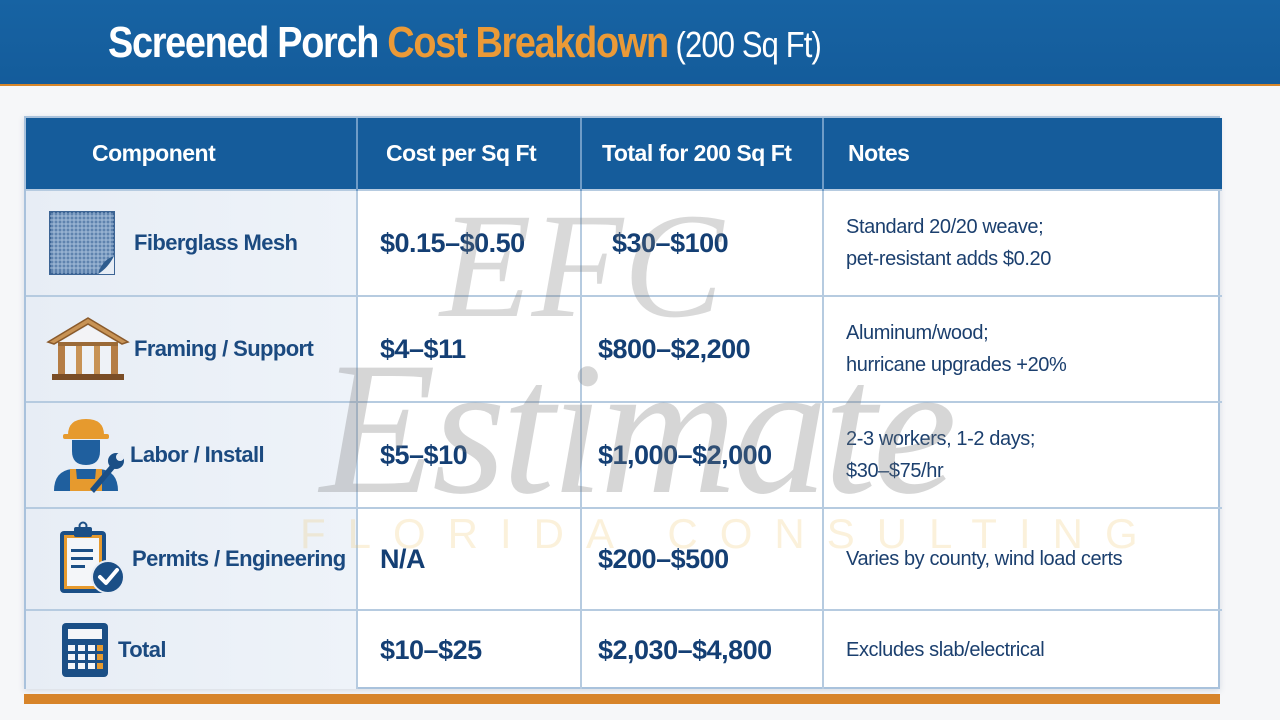 The height and width of the screenshot is (720, 1280). Describe the element at coordinates (469, 349) in the screenshot. I see `cost-per-sqft-cell: $4–$11` at that location.